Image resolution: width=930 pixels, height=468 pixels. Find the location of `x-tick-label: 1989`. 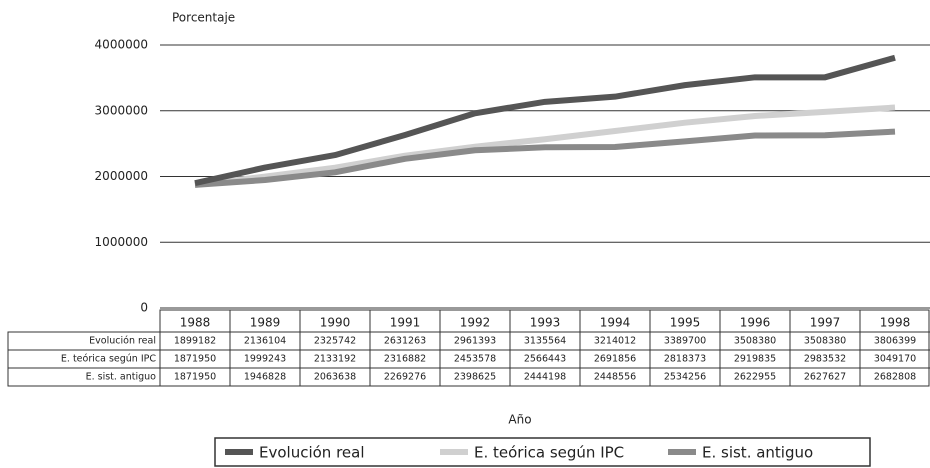

x-tick-label: 1989 is located at coordinates (265, 323).